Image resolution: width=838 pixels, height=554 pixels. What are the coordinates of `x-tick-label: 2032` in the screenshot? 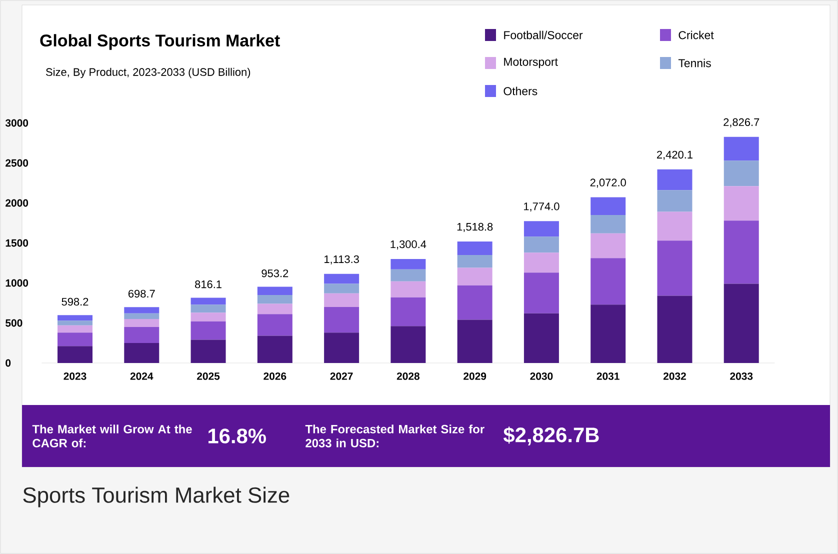 It's located at (674, 376).